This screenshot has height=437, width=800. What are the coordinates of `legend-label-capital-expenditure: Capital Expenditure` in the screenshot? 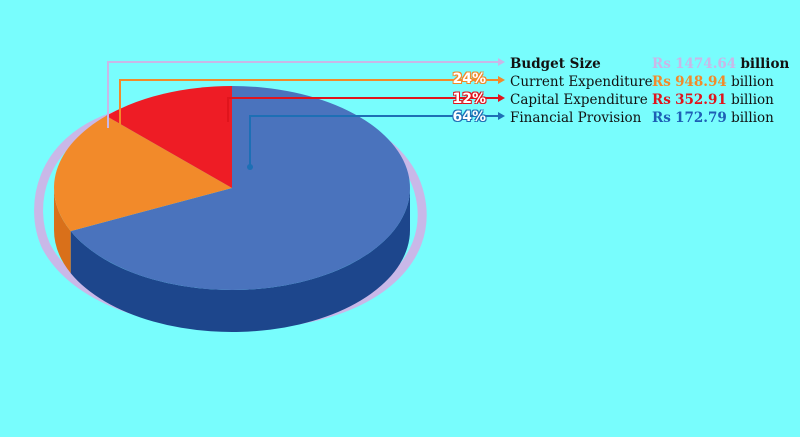 It's located at (579, 100).